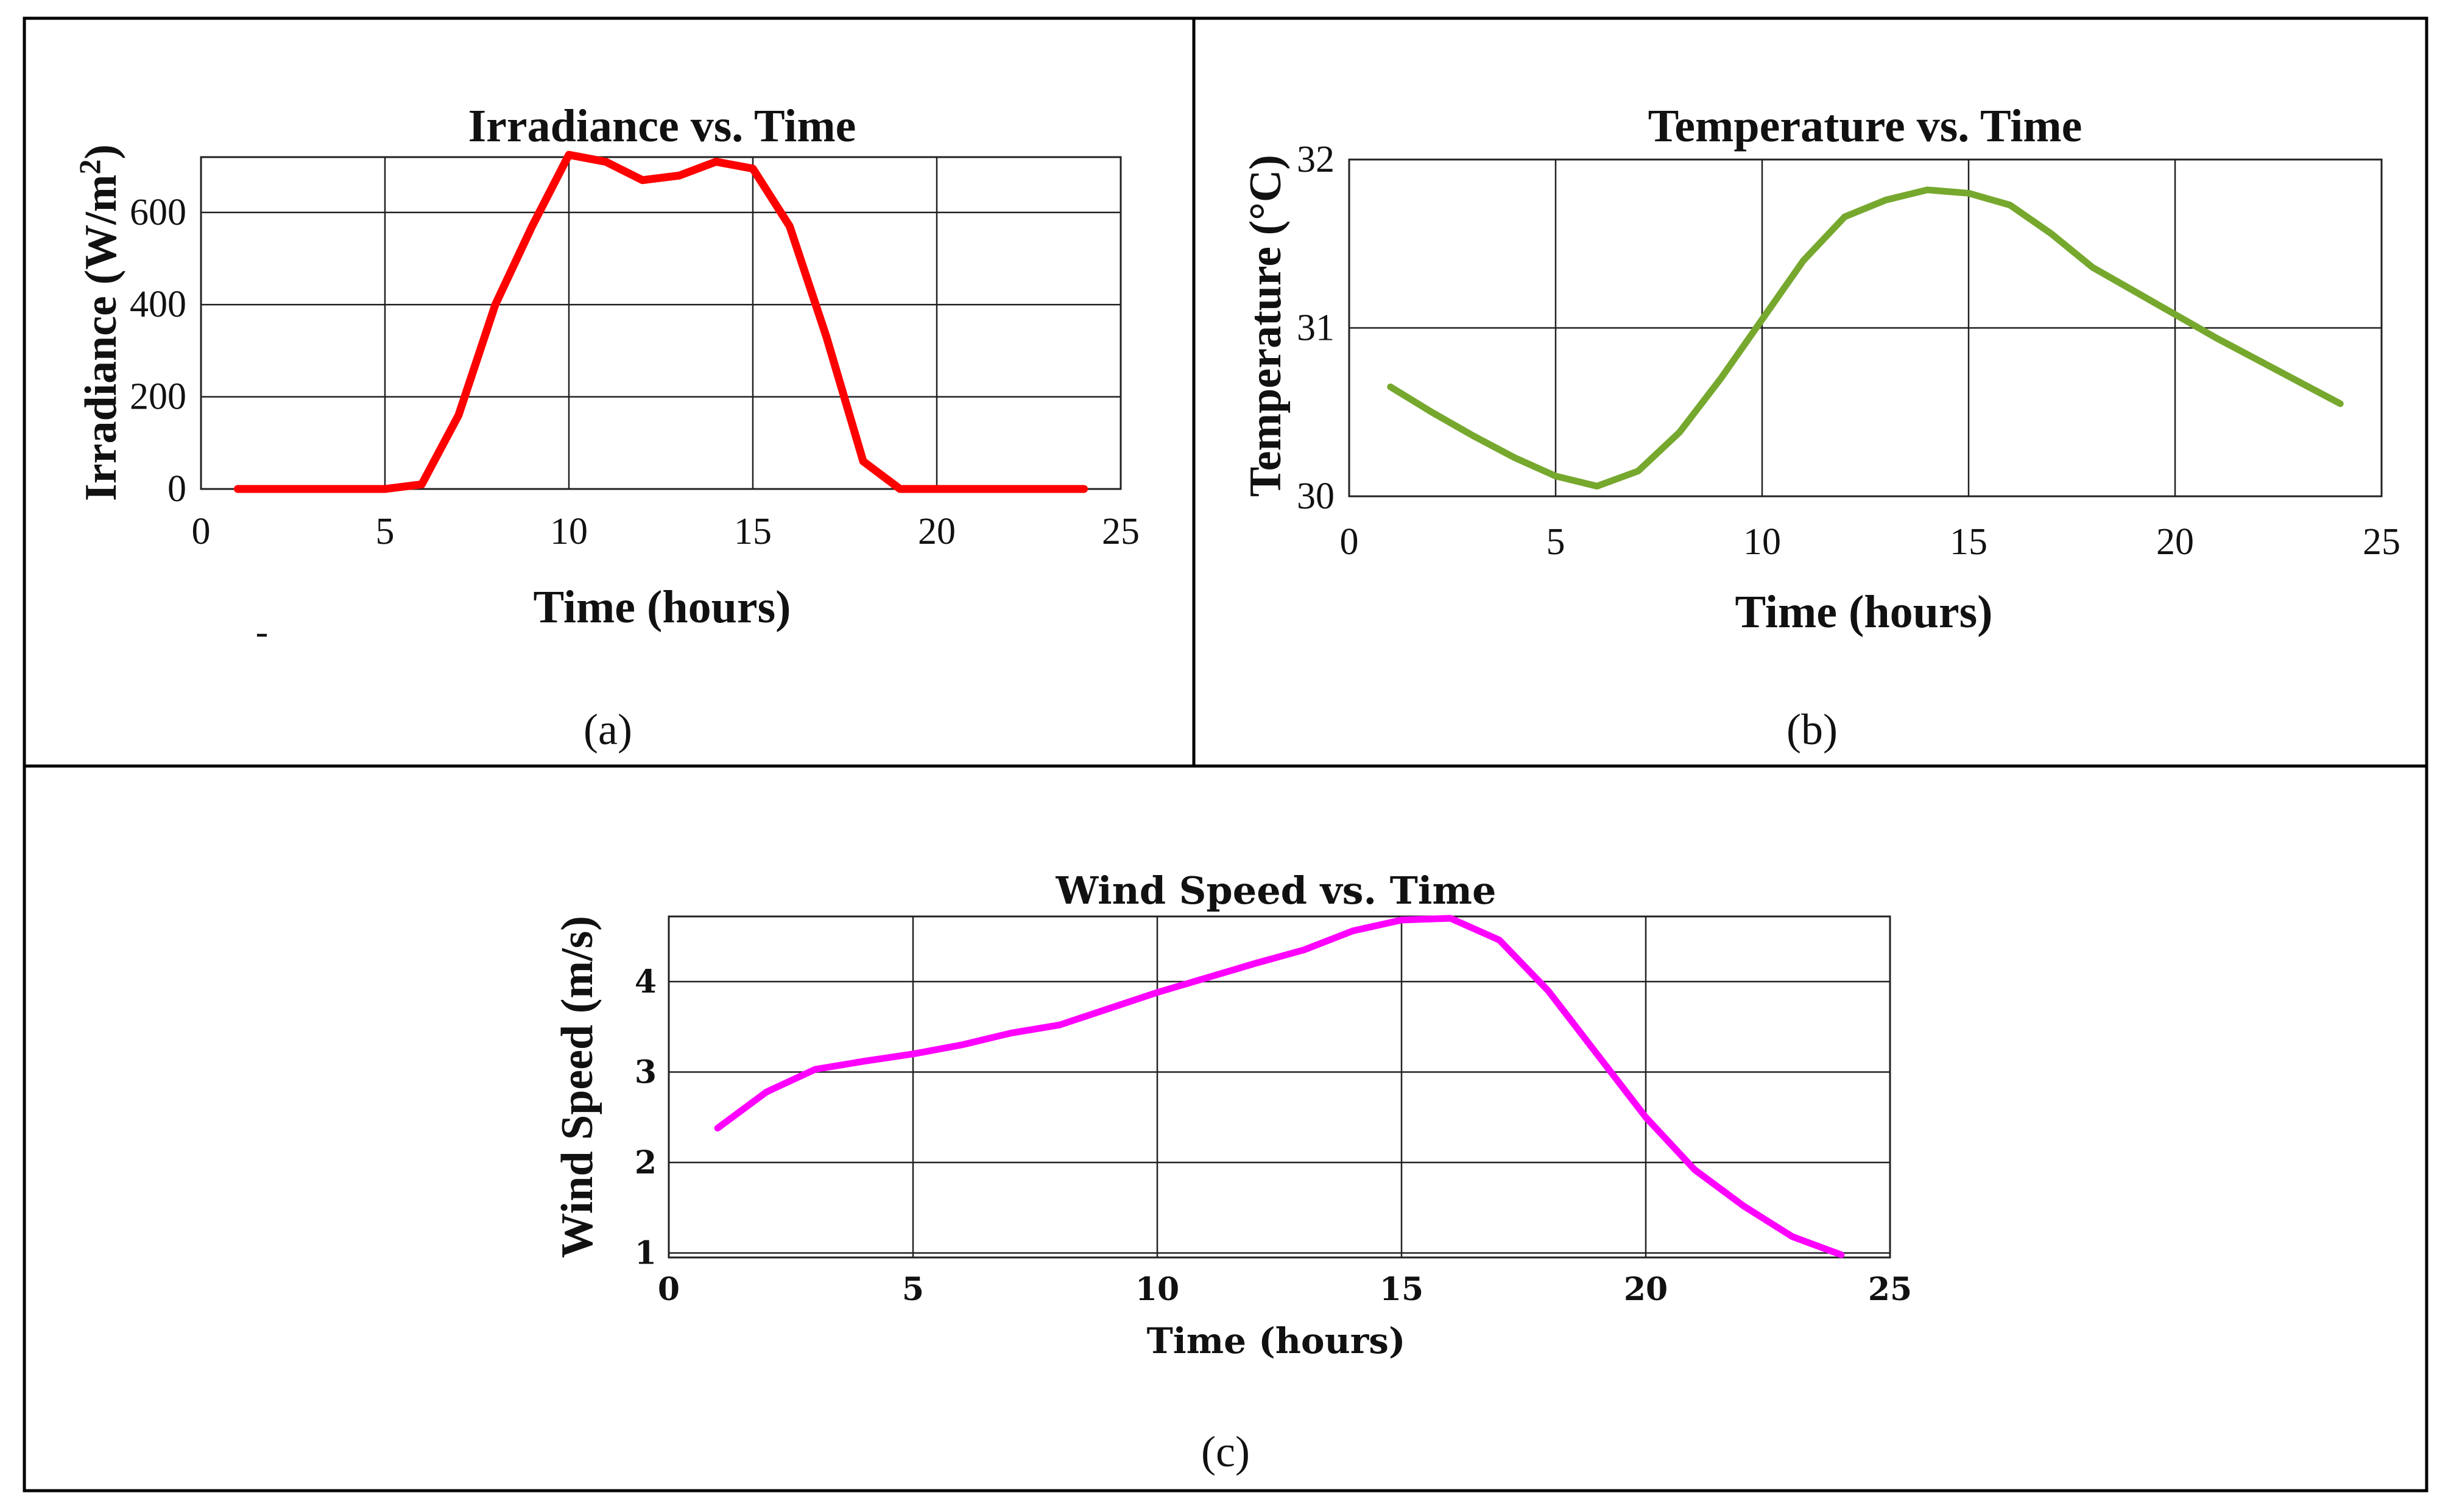 The image size is (2451, 1512). What do you see at coordinates (262, 632) in the screenshot?
I see `chart-a-stray-mark: -` at bounding box center [262, 632].